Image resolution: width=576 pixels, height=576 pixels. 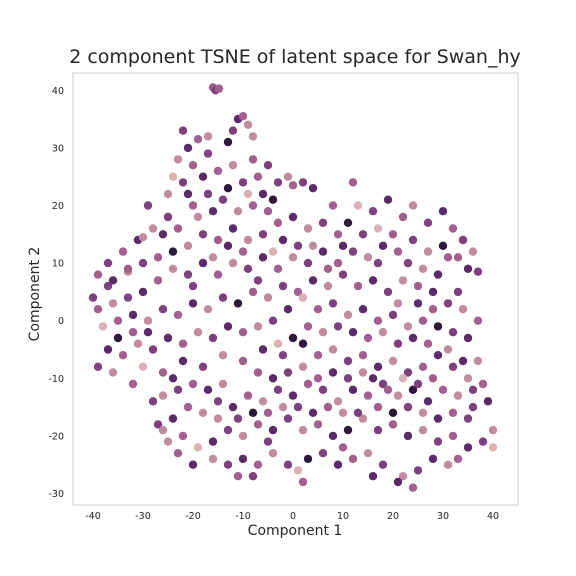 I want to click on y-tick-label: 0, so click(x=61, y=321).